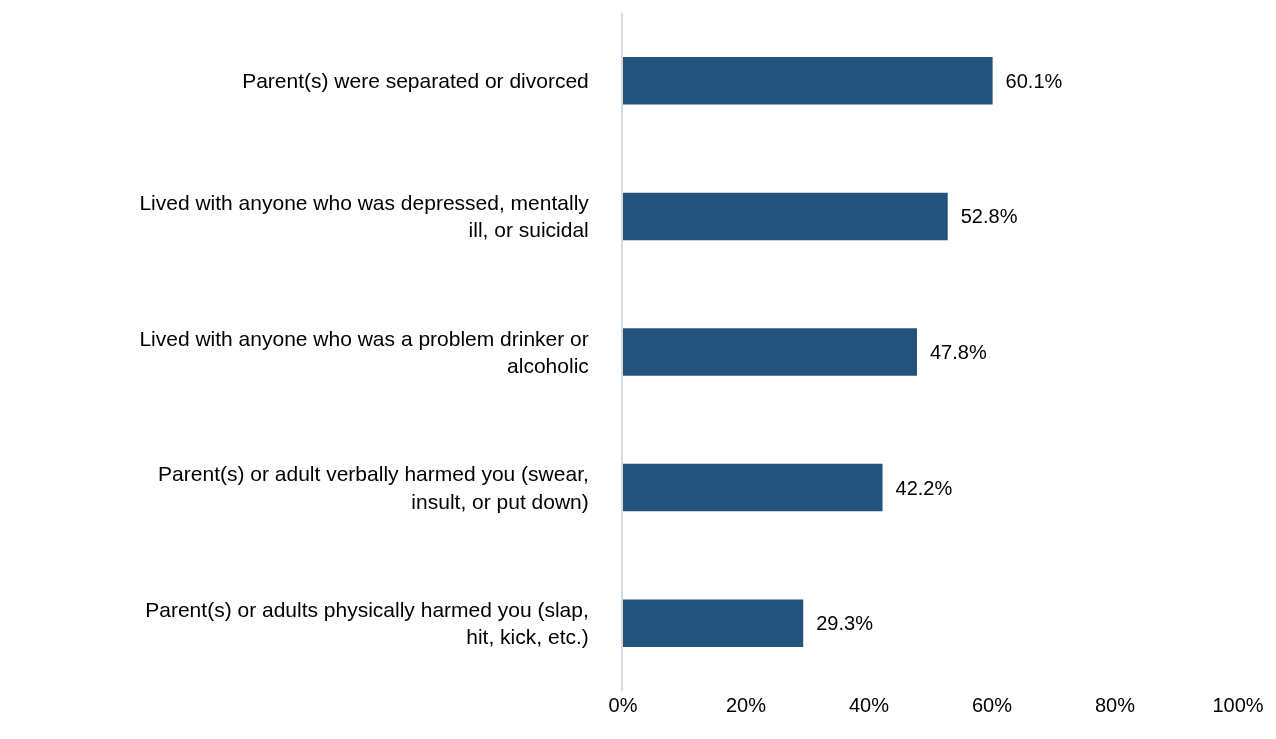  Describe the element at coordinates (364, 351) in the screenshot. I see `y-tick-label: Lived with anyone who was a problem drinker or alcoholic` at that location.